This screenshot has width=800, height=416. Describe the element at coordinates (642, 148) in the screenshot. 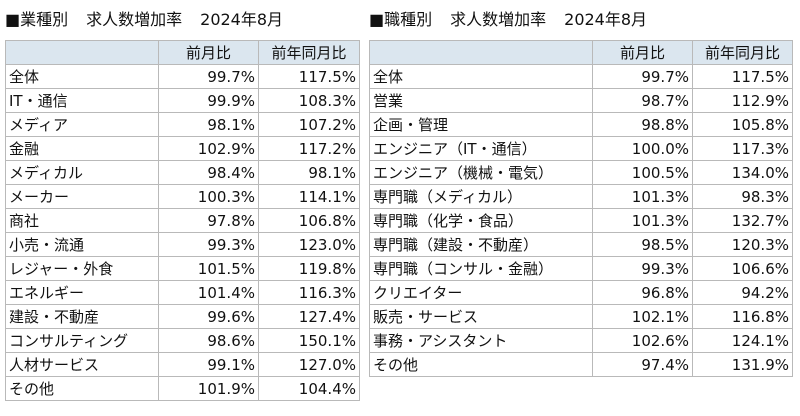

I see `occupation-row-mom-value: 100.0%` at that location.